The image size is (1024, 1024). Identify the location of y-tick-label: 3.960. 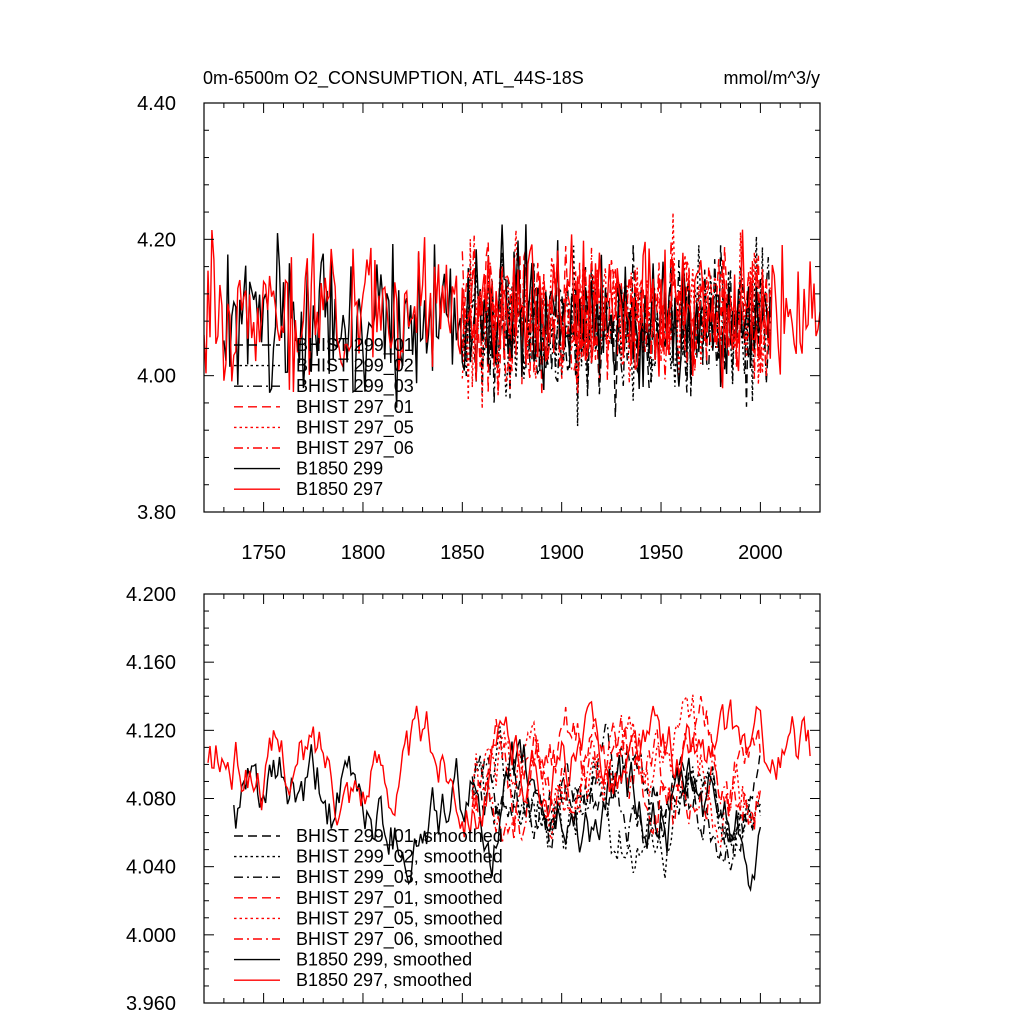
(151, 1004).